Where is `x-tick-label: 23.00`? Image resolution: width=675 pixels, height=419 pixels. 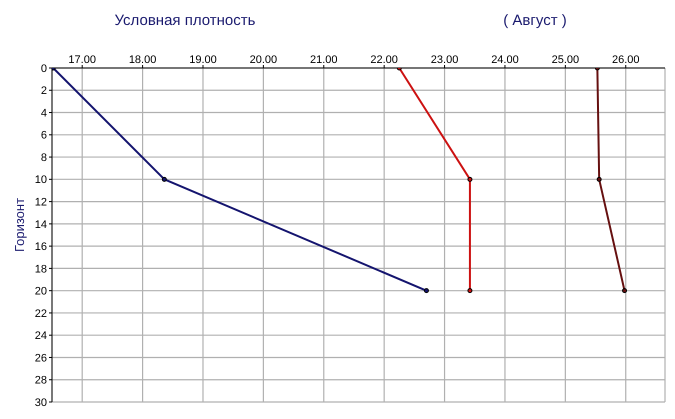 x-tick-label: 23.00 is located at coordinates (444, 60).